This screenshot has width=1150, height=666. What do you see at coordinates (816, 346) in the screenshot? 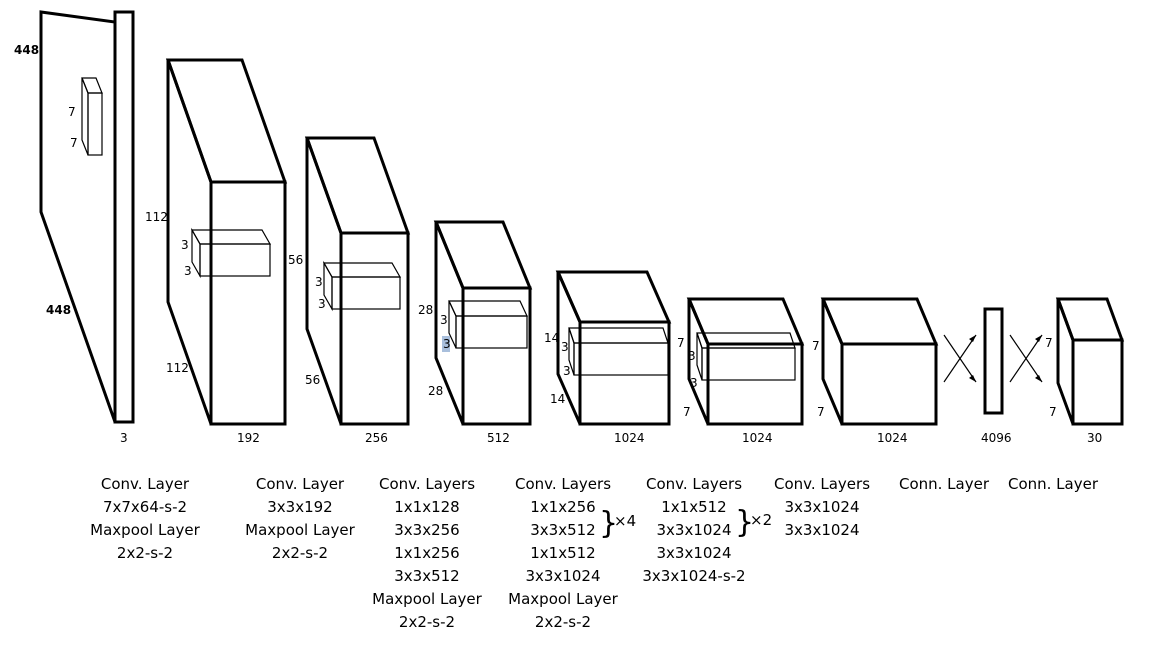
I see `vol7-height-label: 7` at bounding box center [816, 346].